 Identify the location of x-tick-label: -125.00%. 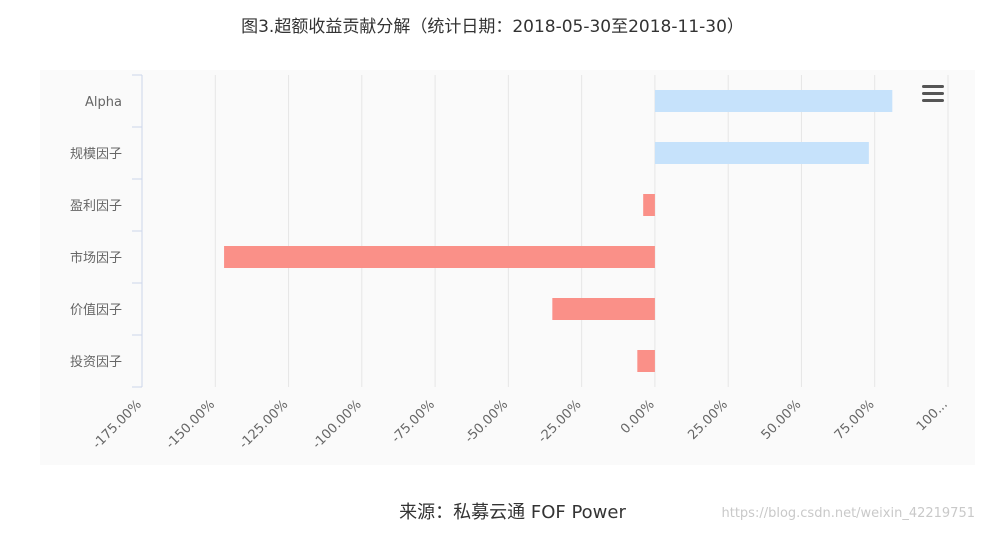
(264, 424).